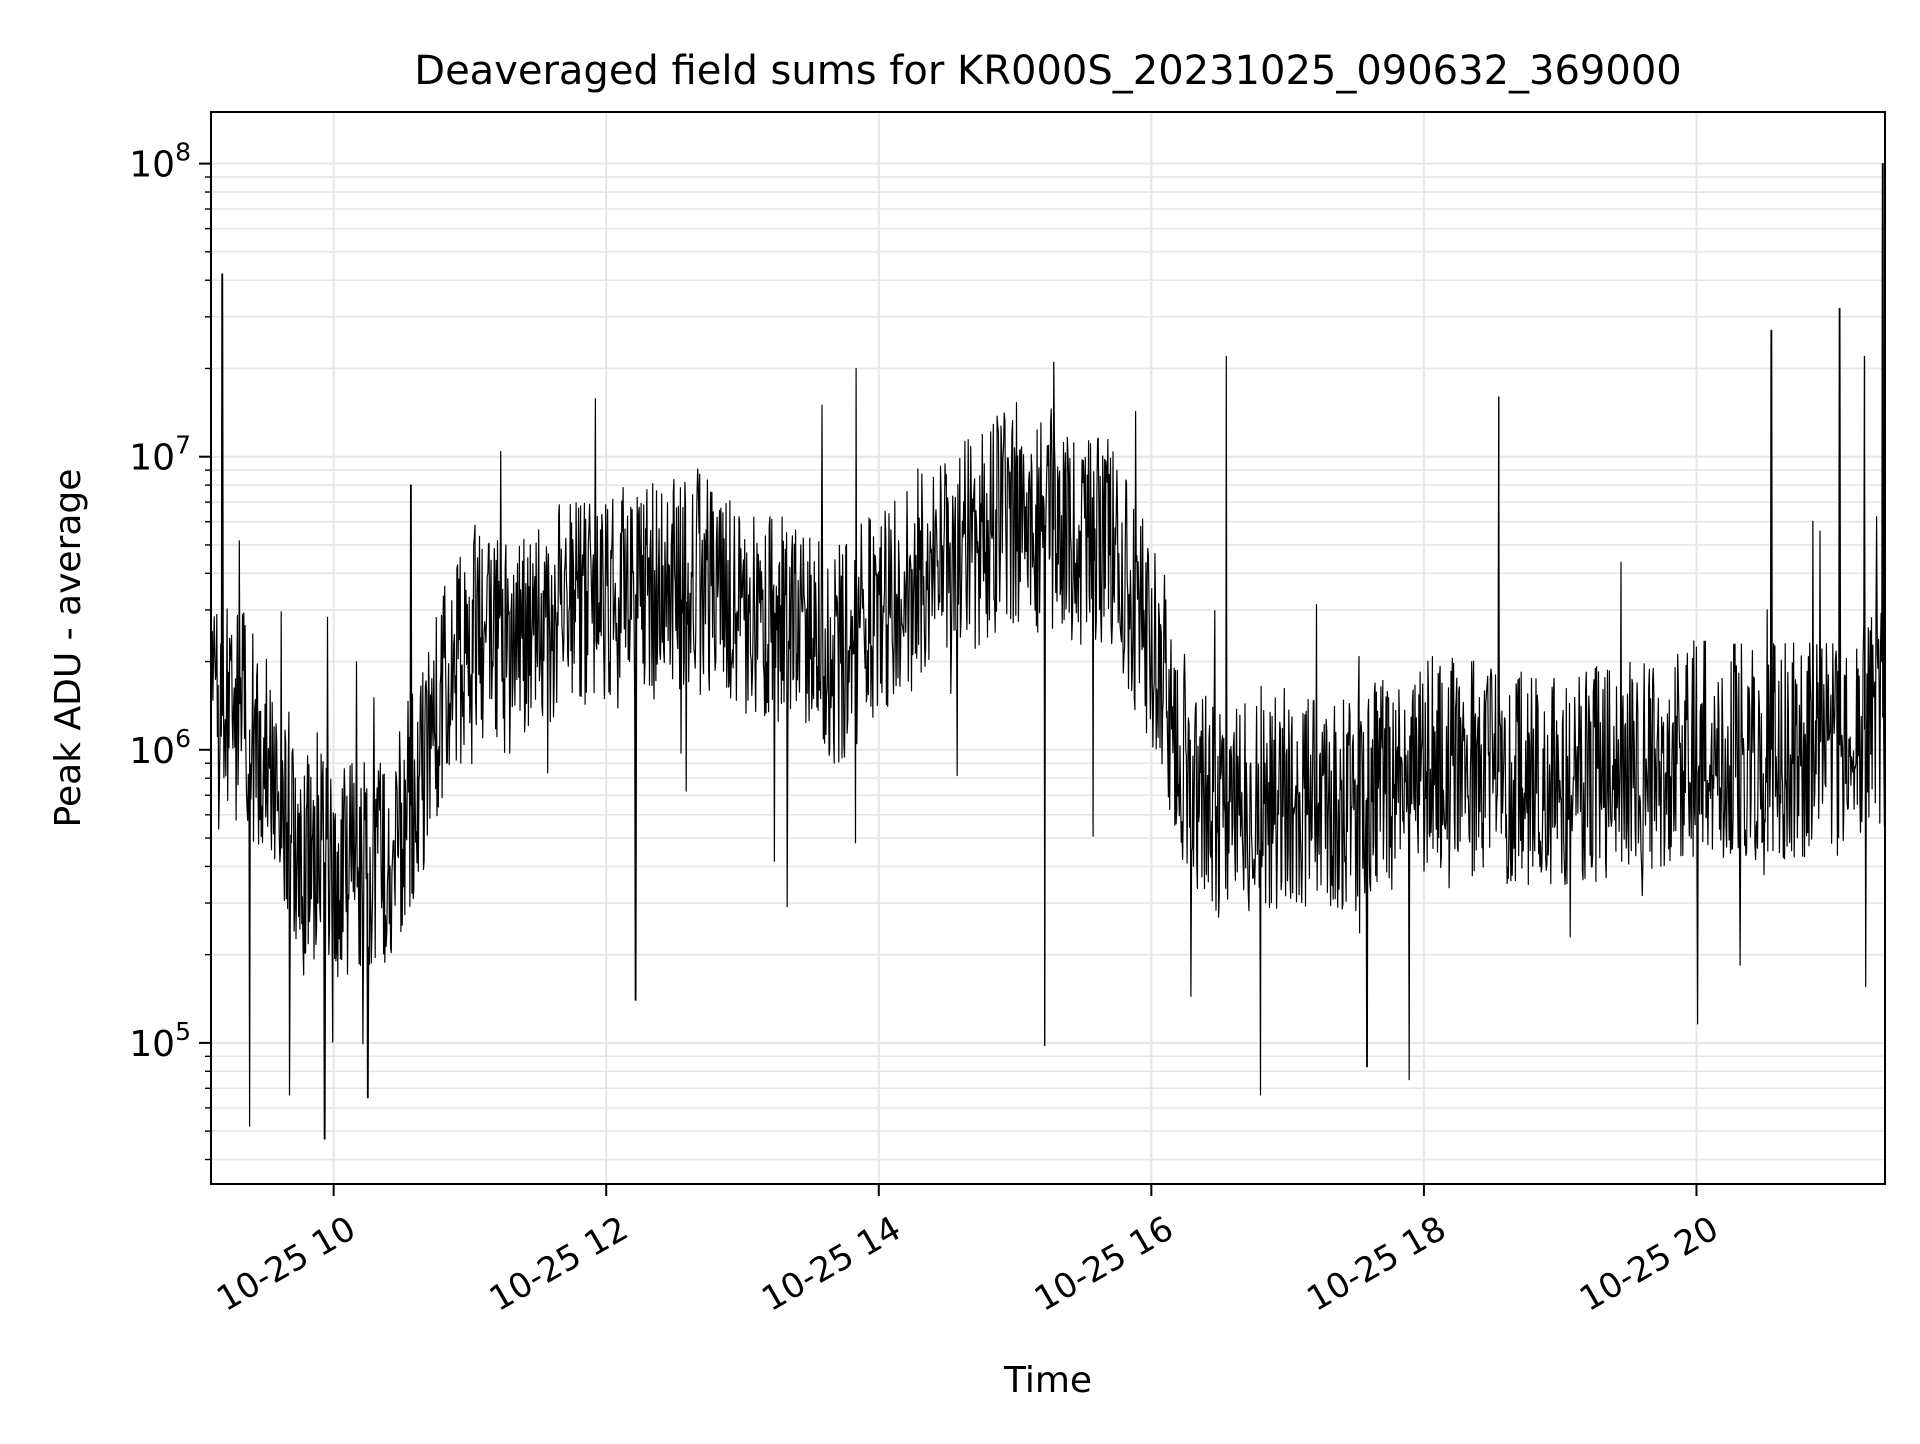 The width and height of the screenshot is (1920, 1444). Describe the element at coordinates (160, 748) in the screenshot. I see `y-tick-label: 10⁶` at that location.